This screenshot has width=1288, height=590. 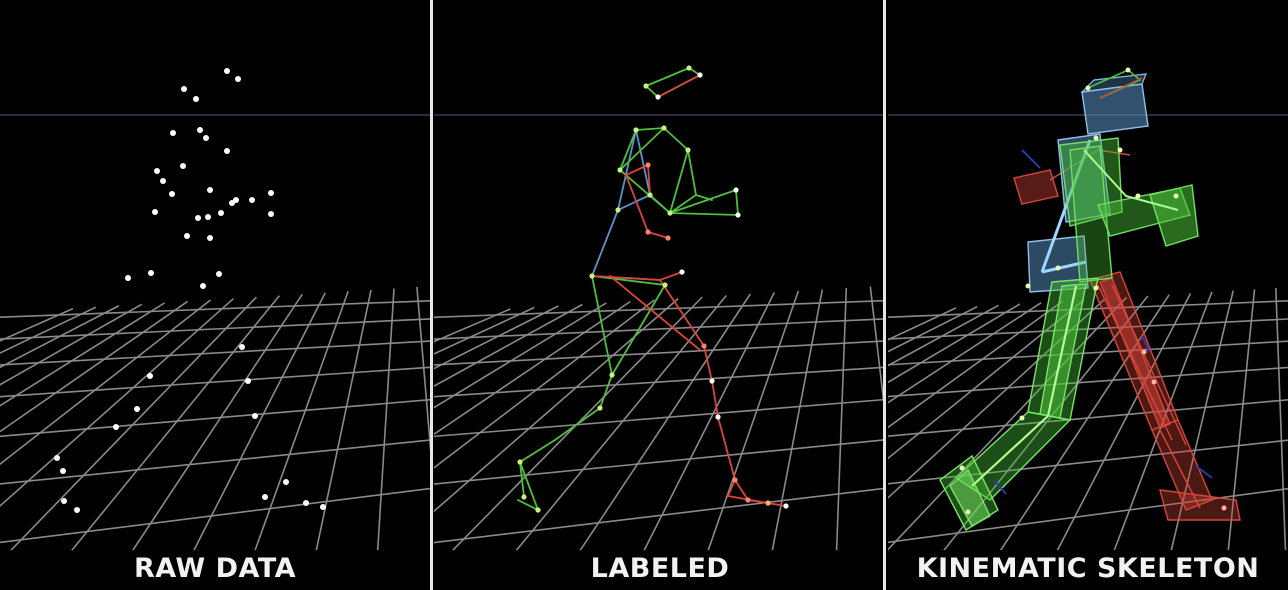 What do you see at coordinates (1165, 396) in the screenshot?
I see `kinematic-right-leg` at bounding box center [1165, 396].